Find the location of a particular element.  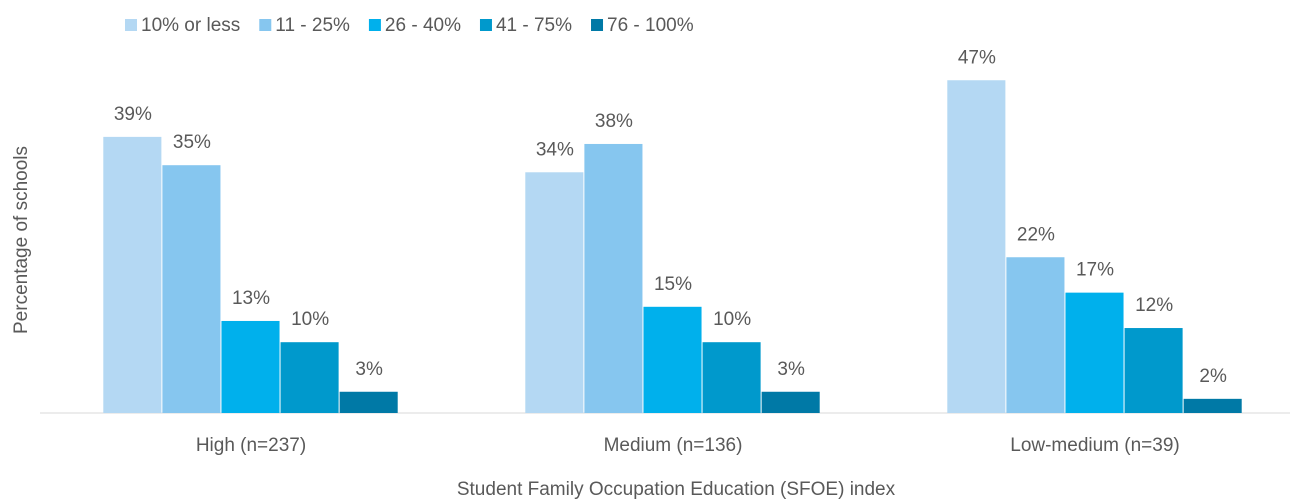

legend-label: 26 - 40% is located at coordinates (423, 25).